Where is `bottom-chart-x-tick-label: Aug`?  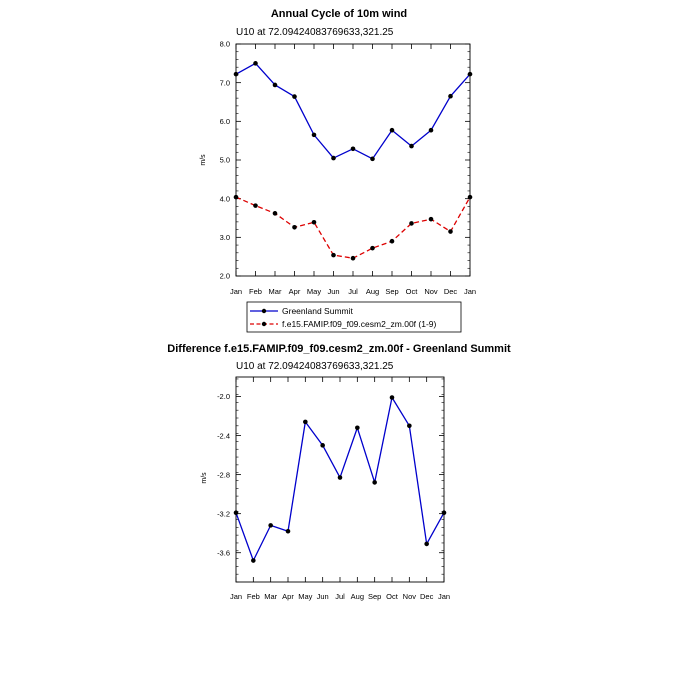
bottom-chart-x-tick-label: Aug is located at coordinates (357, 596).